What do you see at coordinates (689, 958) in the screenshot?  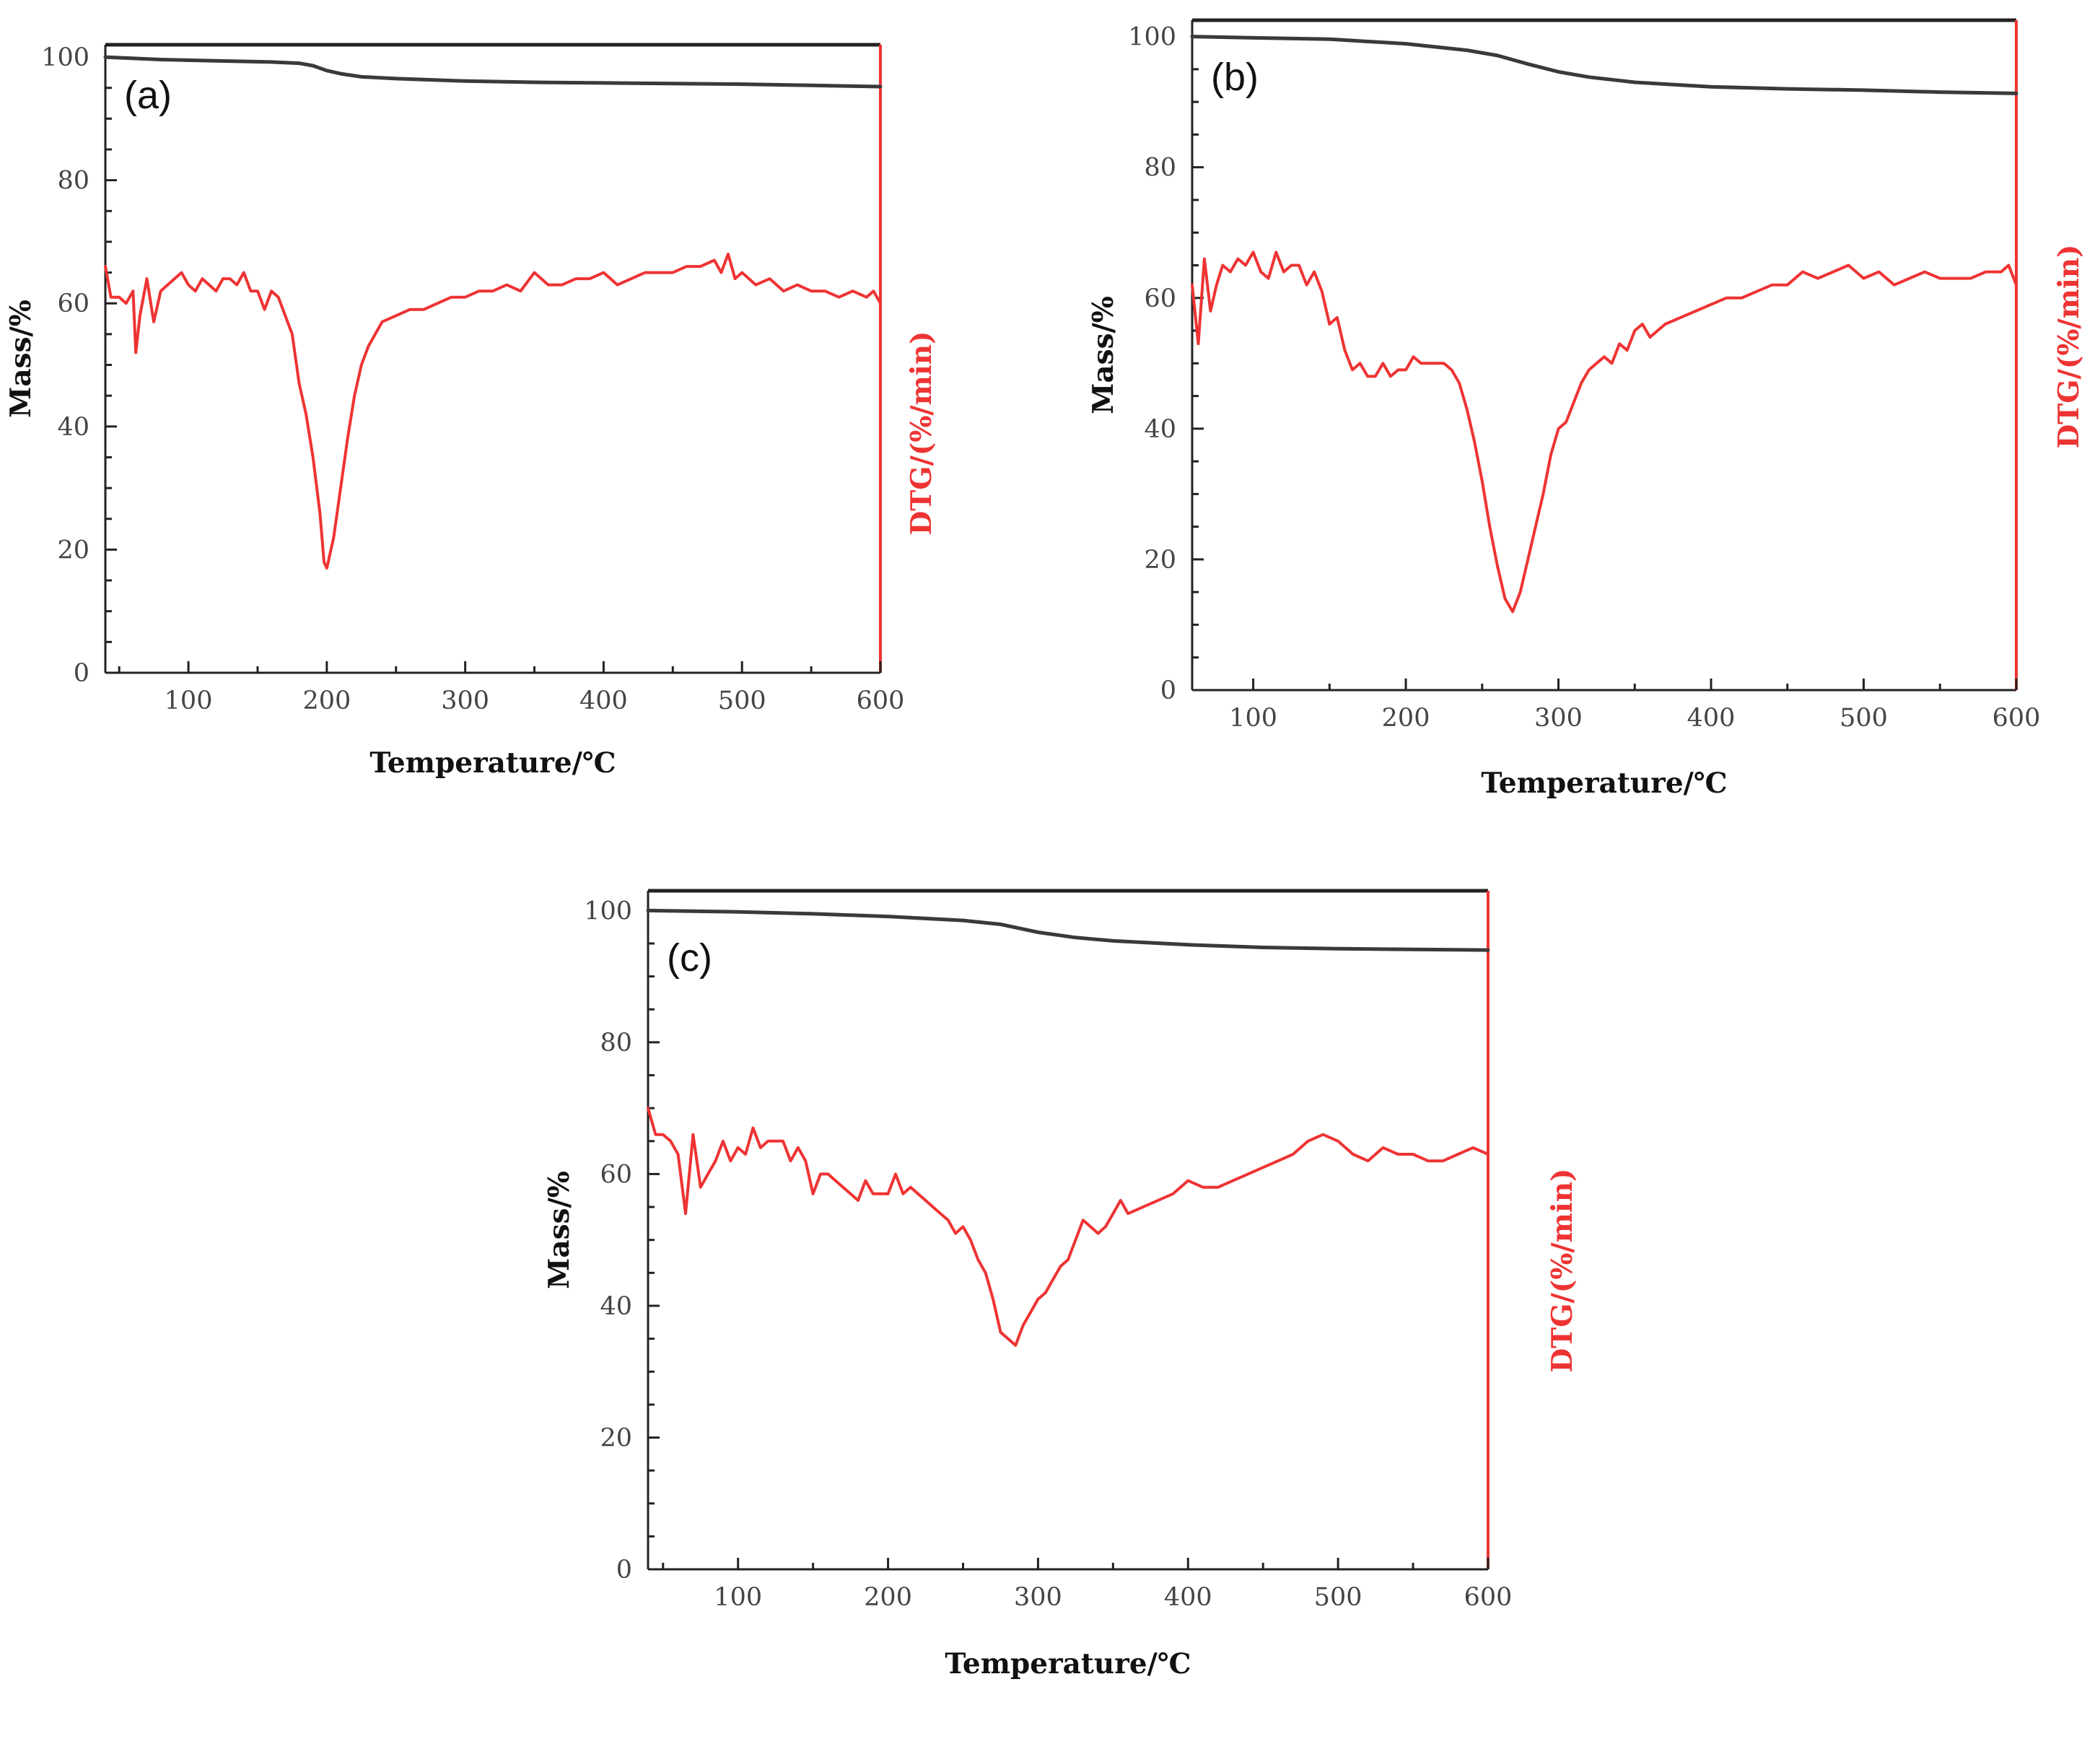 I see `panel-label: (c)` at bounding box center [689, 958].